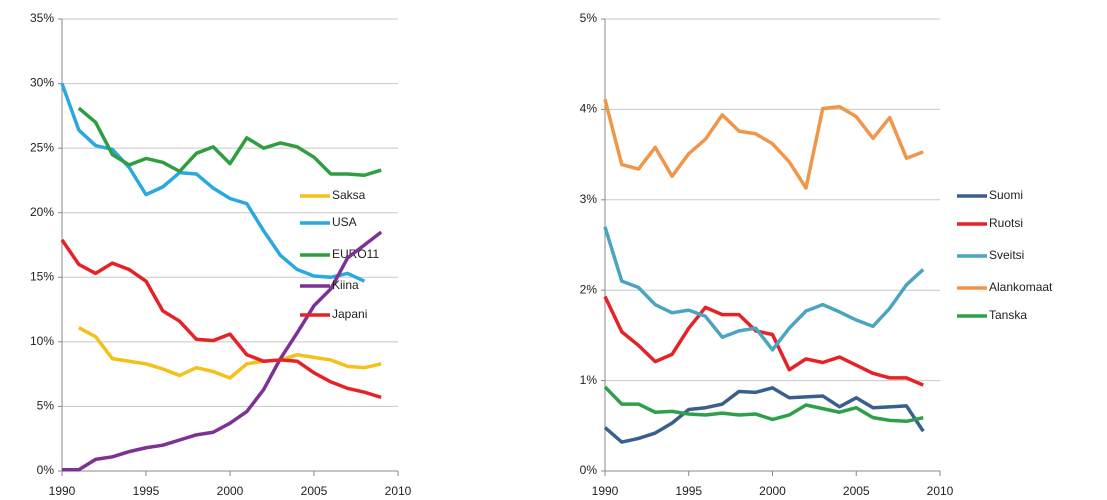  What do you see at coordinates (344, 222) in the screenshot?
I see `legend-label: USA` at bounding box center [344, 222].